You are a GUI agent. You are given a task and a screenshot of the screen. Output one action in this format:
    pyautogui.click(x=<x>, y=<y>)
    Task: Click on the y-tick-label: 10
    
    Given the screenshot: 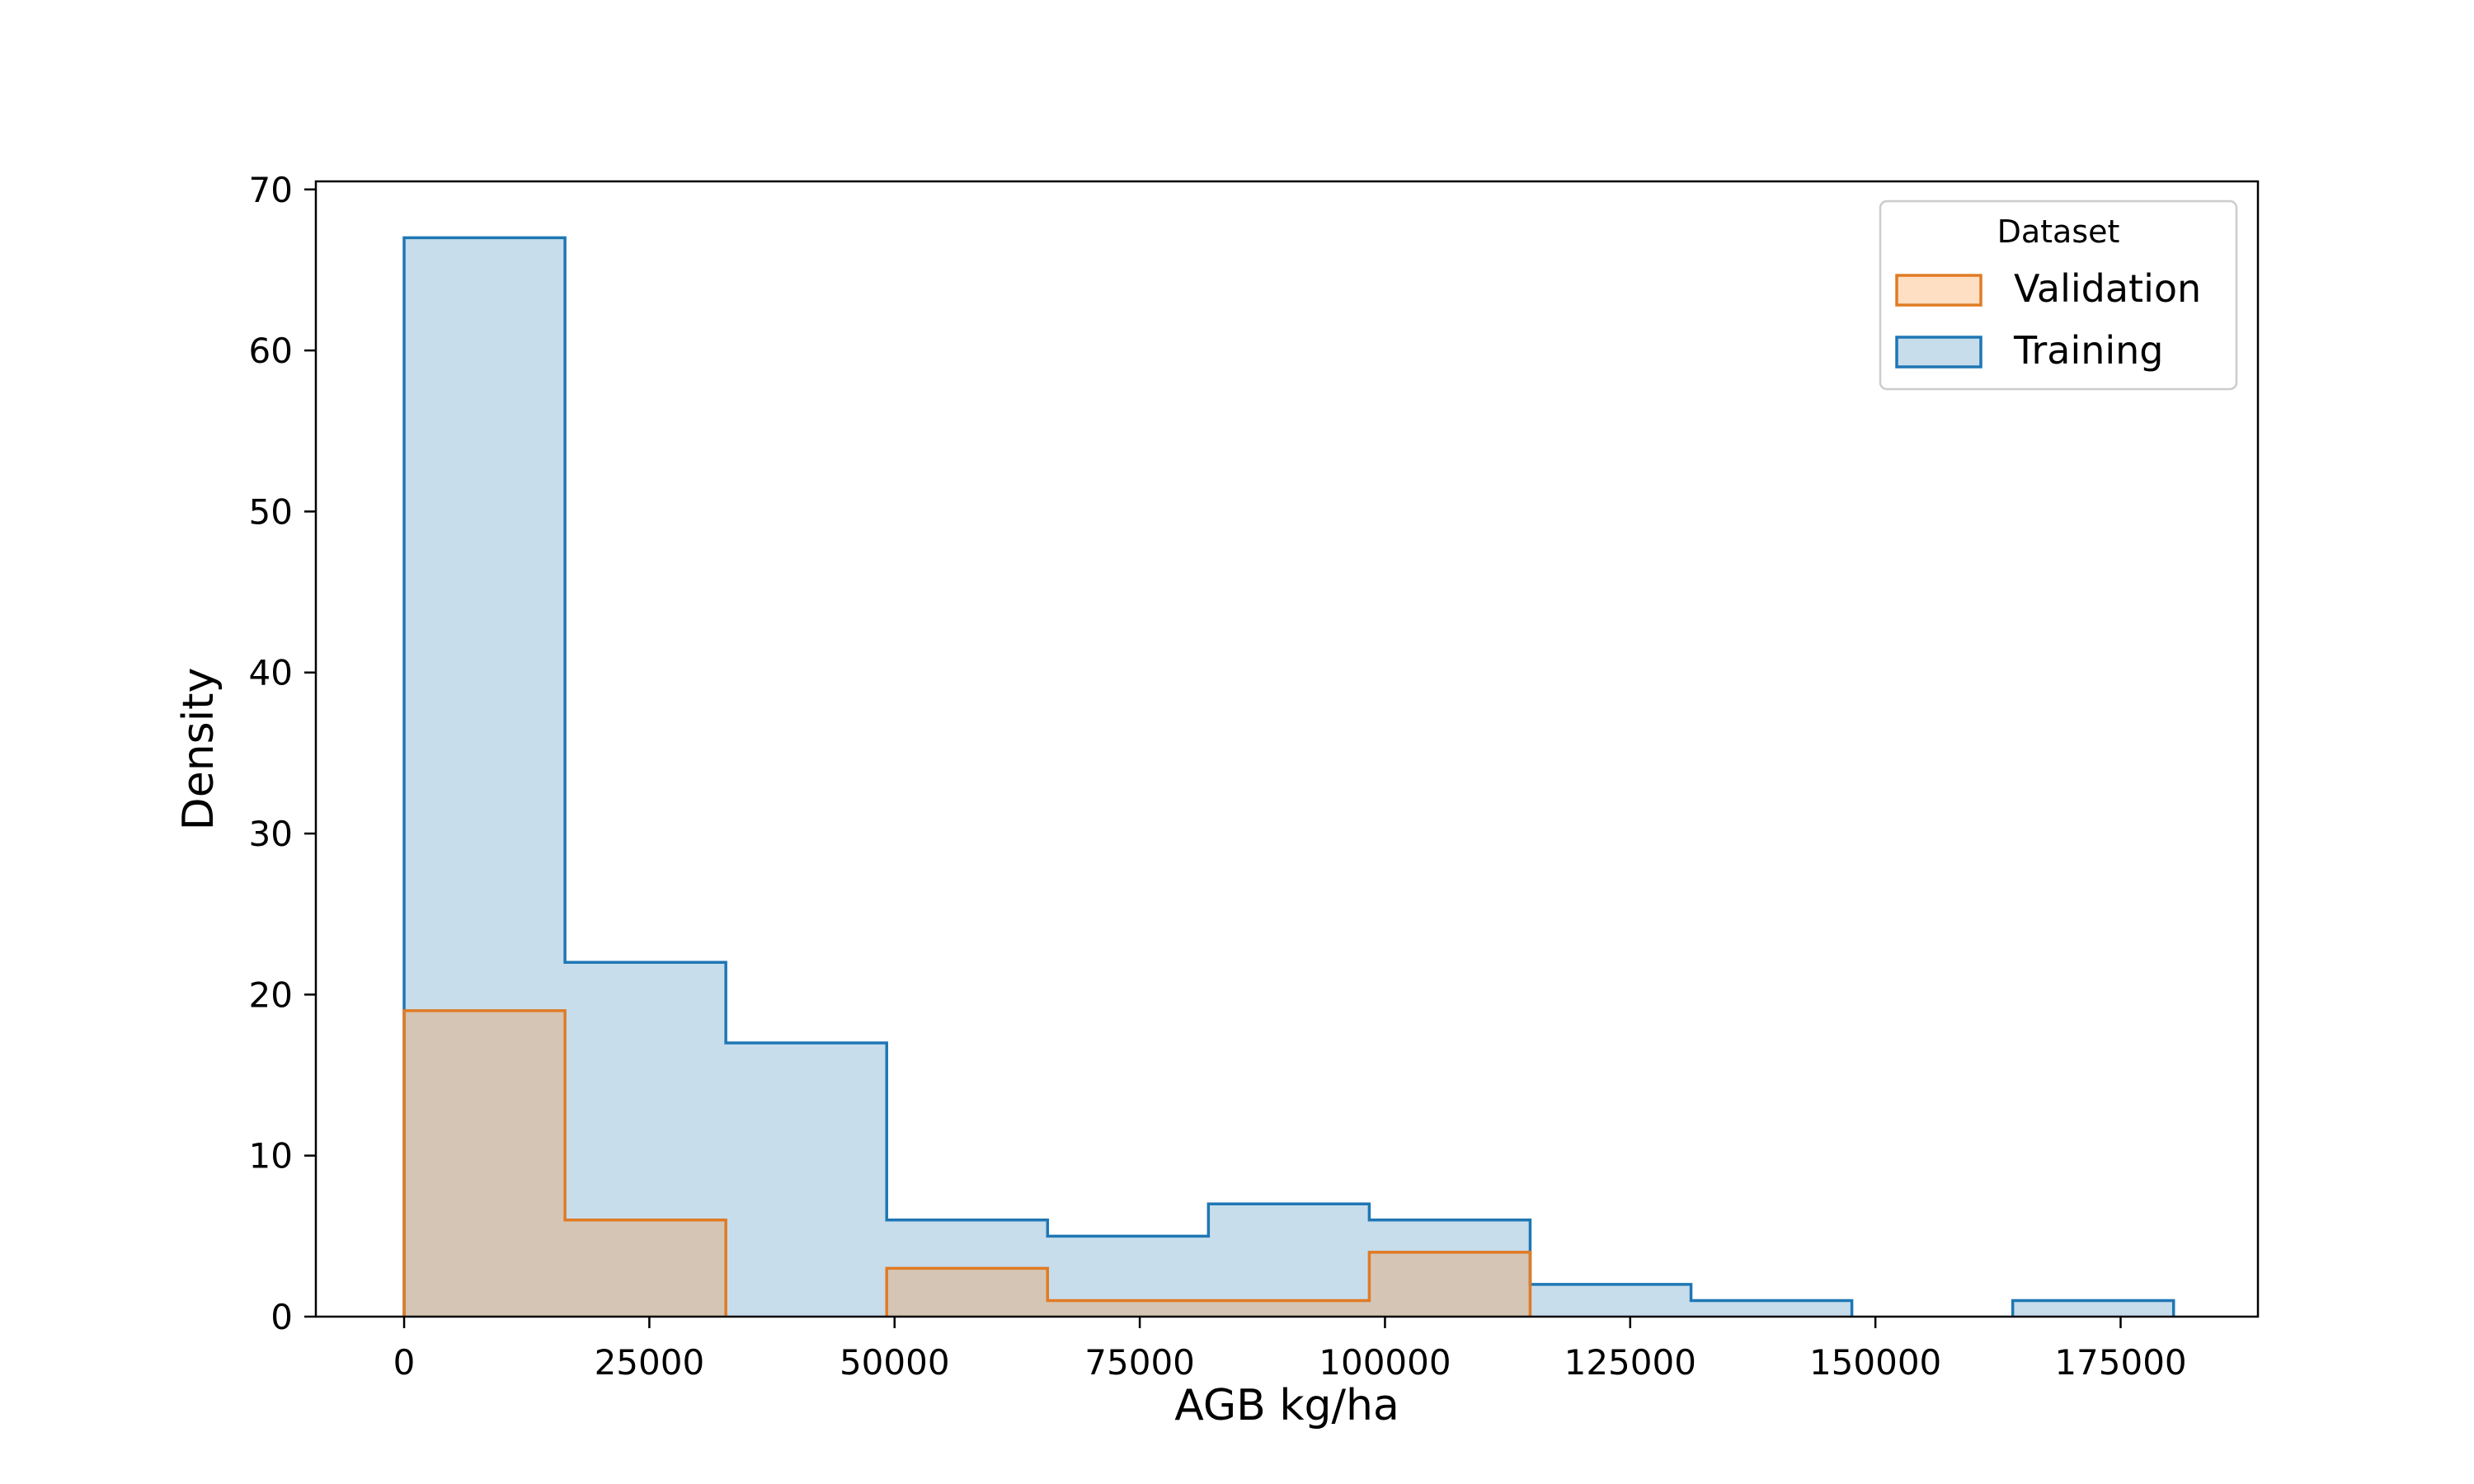 What is the action you would take?
    pyautogui.click(x=271, y=1156)
    